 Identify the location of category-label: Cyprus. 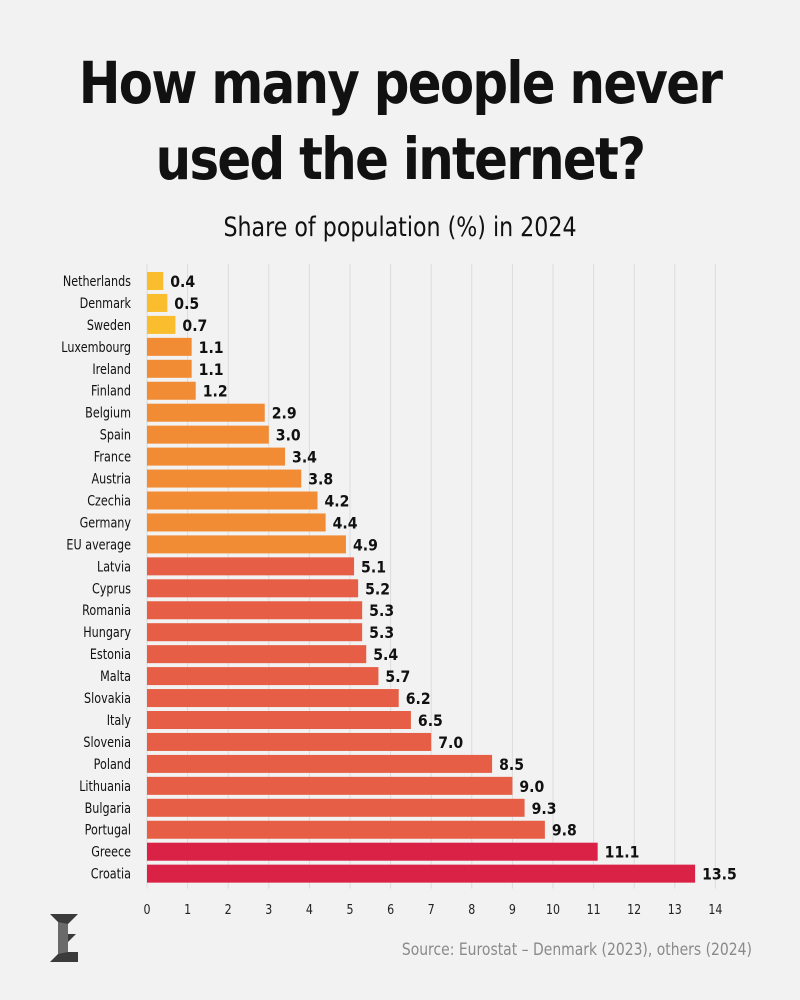
(111, 588).